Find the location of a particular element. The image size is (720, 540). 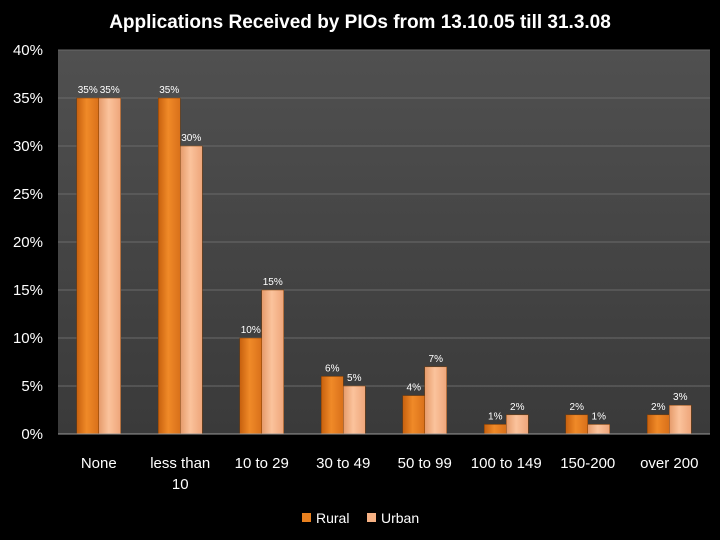

x-category-label: 10 is located at coordinates (180, 484).